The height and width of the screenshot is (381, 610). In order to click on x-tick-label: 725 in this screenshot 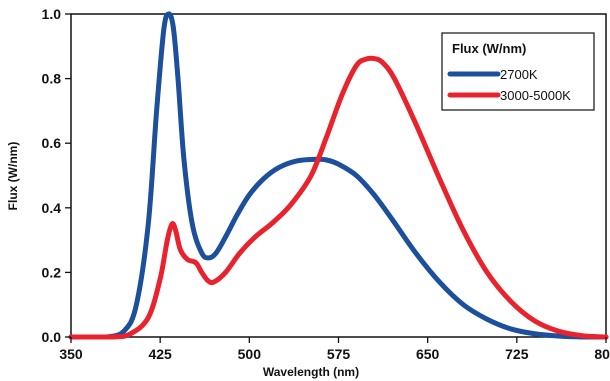, I will do `click(517, 354)`.